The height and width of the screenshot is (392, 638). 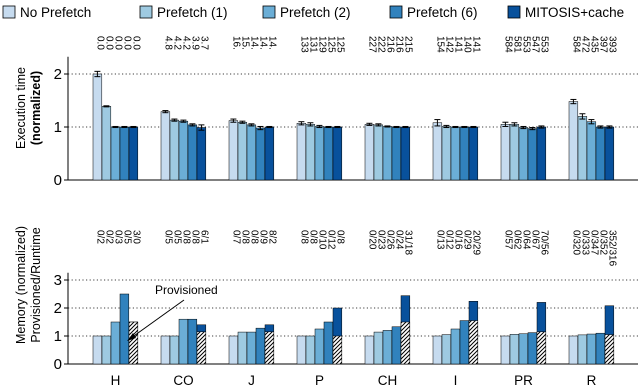 What do you see at coordinates (448, 44) in the screenshot?
I see `top-value-label: 142` at bounding box center [448, 44].